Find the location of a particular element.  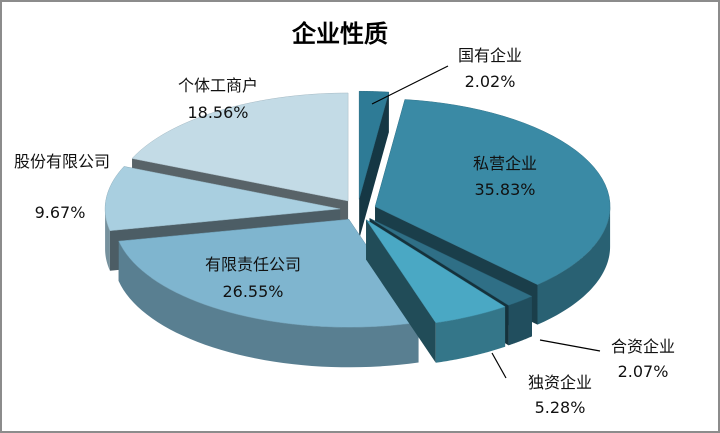

value-label: 18.56% is located at coordinates (218, 112).